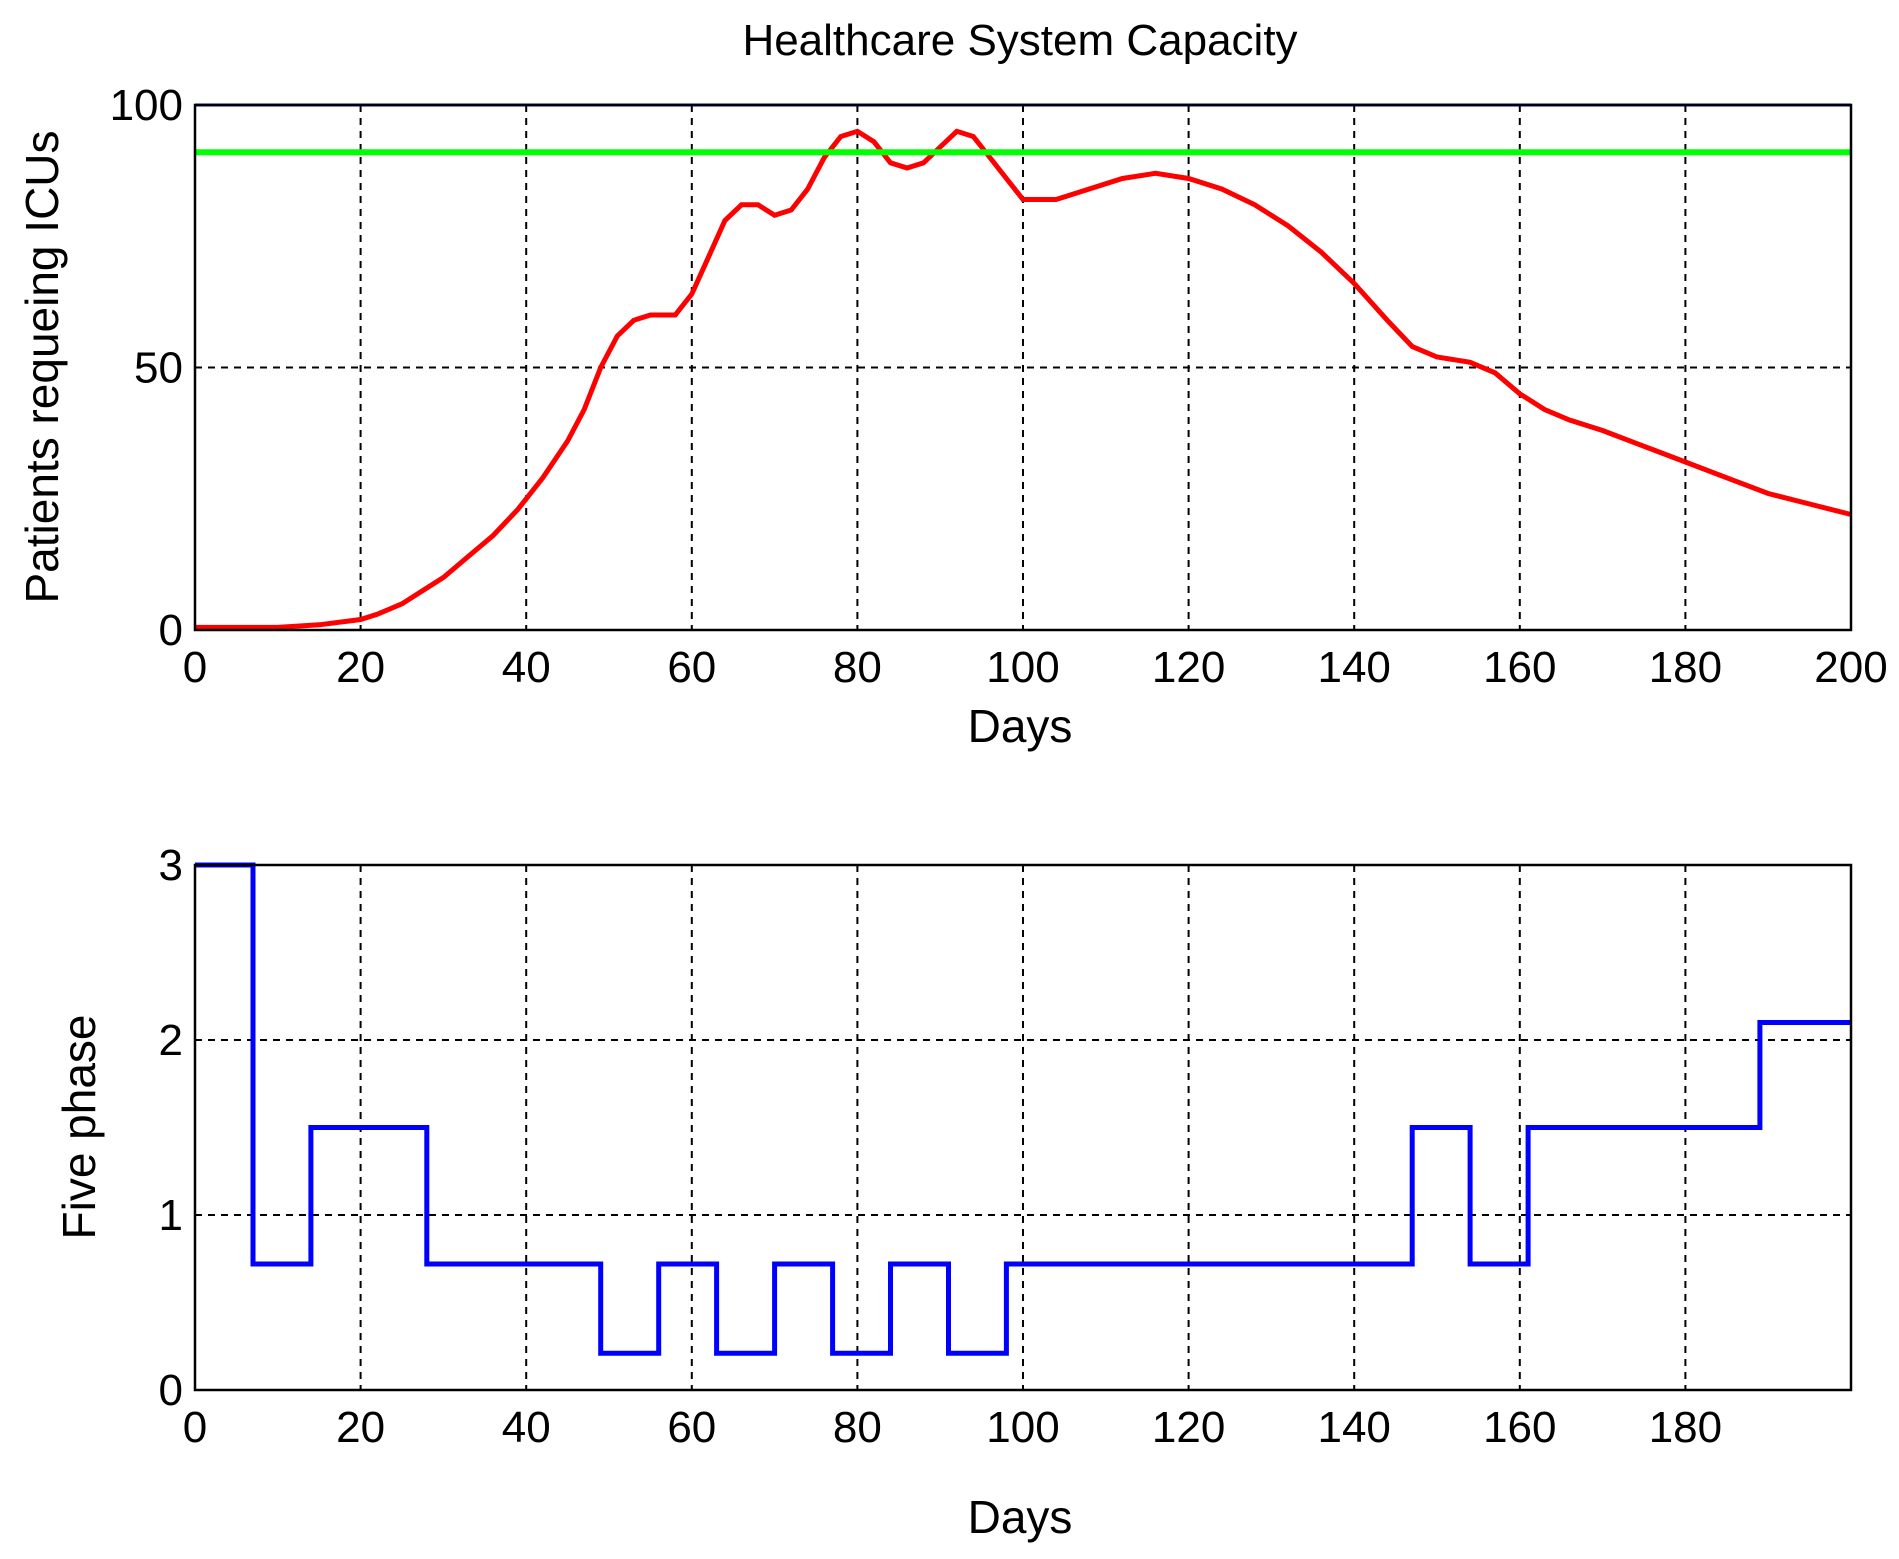 The image size is (1899, 1559). Describe the element at coordinates (146, 105) in the screenshot. I see `y-tick-label: 100` at that location.